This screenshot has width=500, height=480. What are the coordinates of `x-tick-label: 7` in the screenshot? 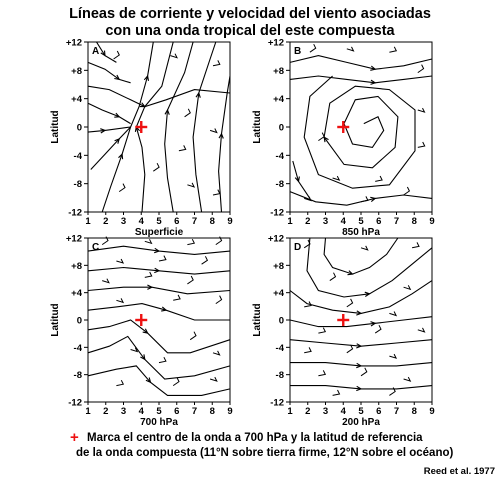 It's located at (194, 221).